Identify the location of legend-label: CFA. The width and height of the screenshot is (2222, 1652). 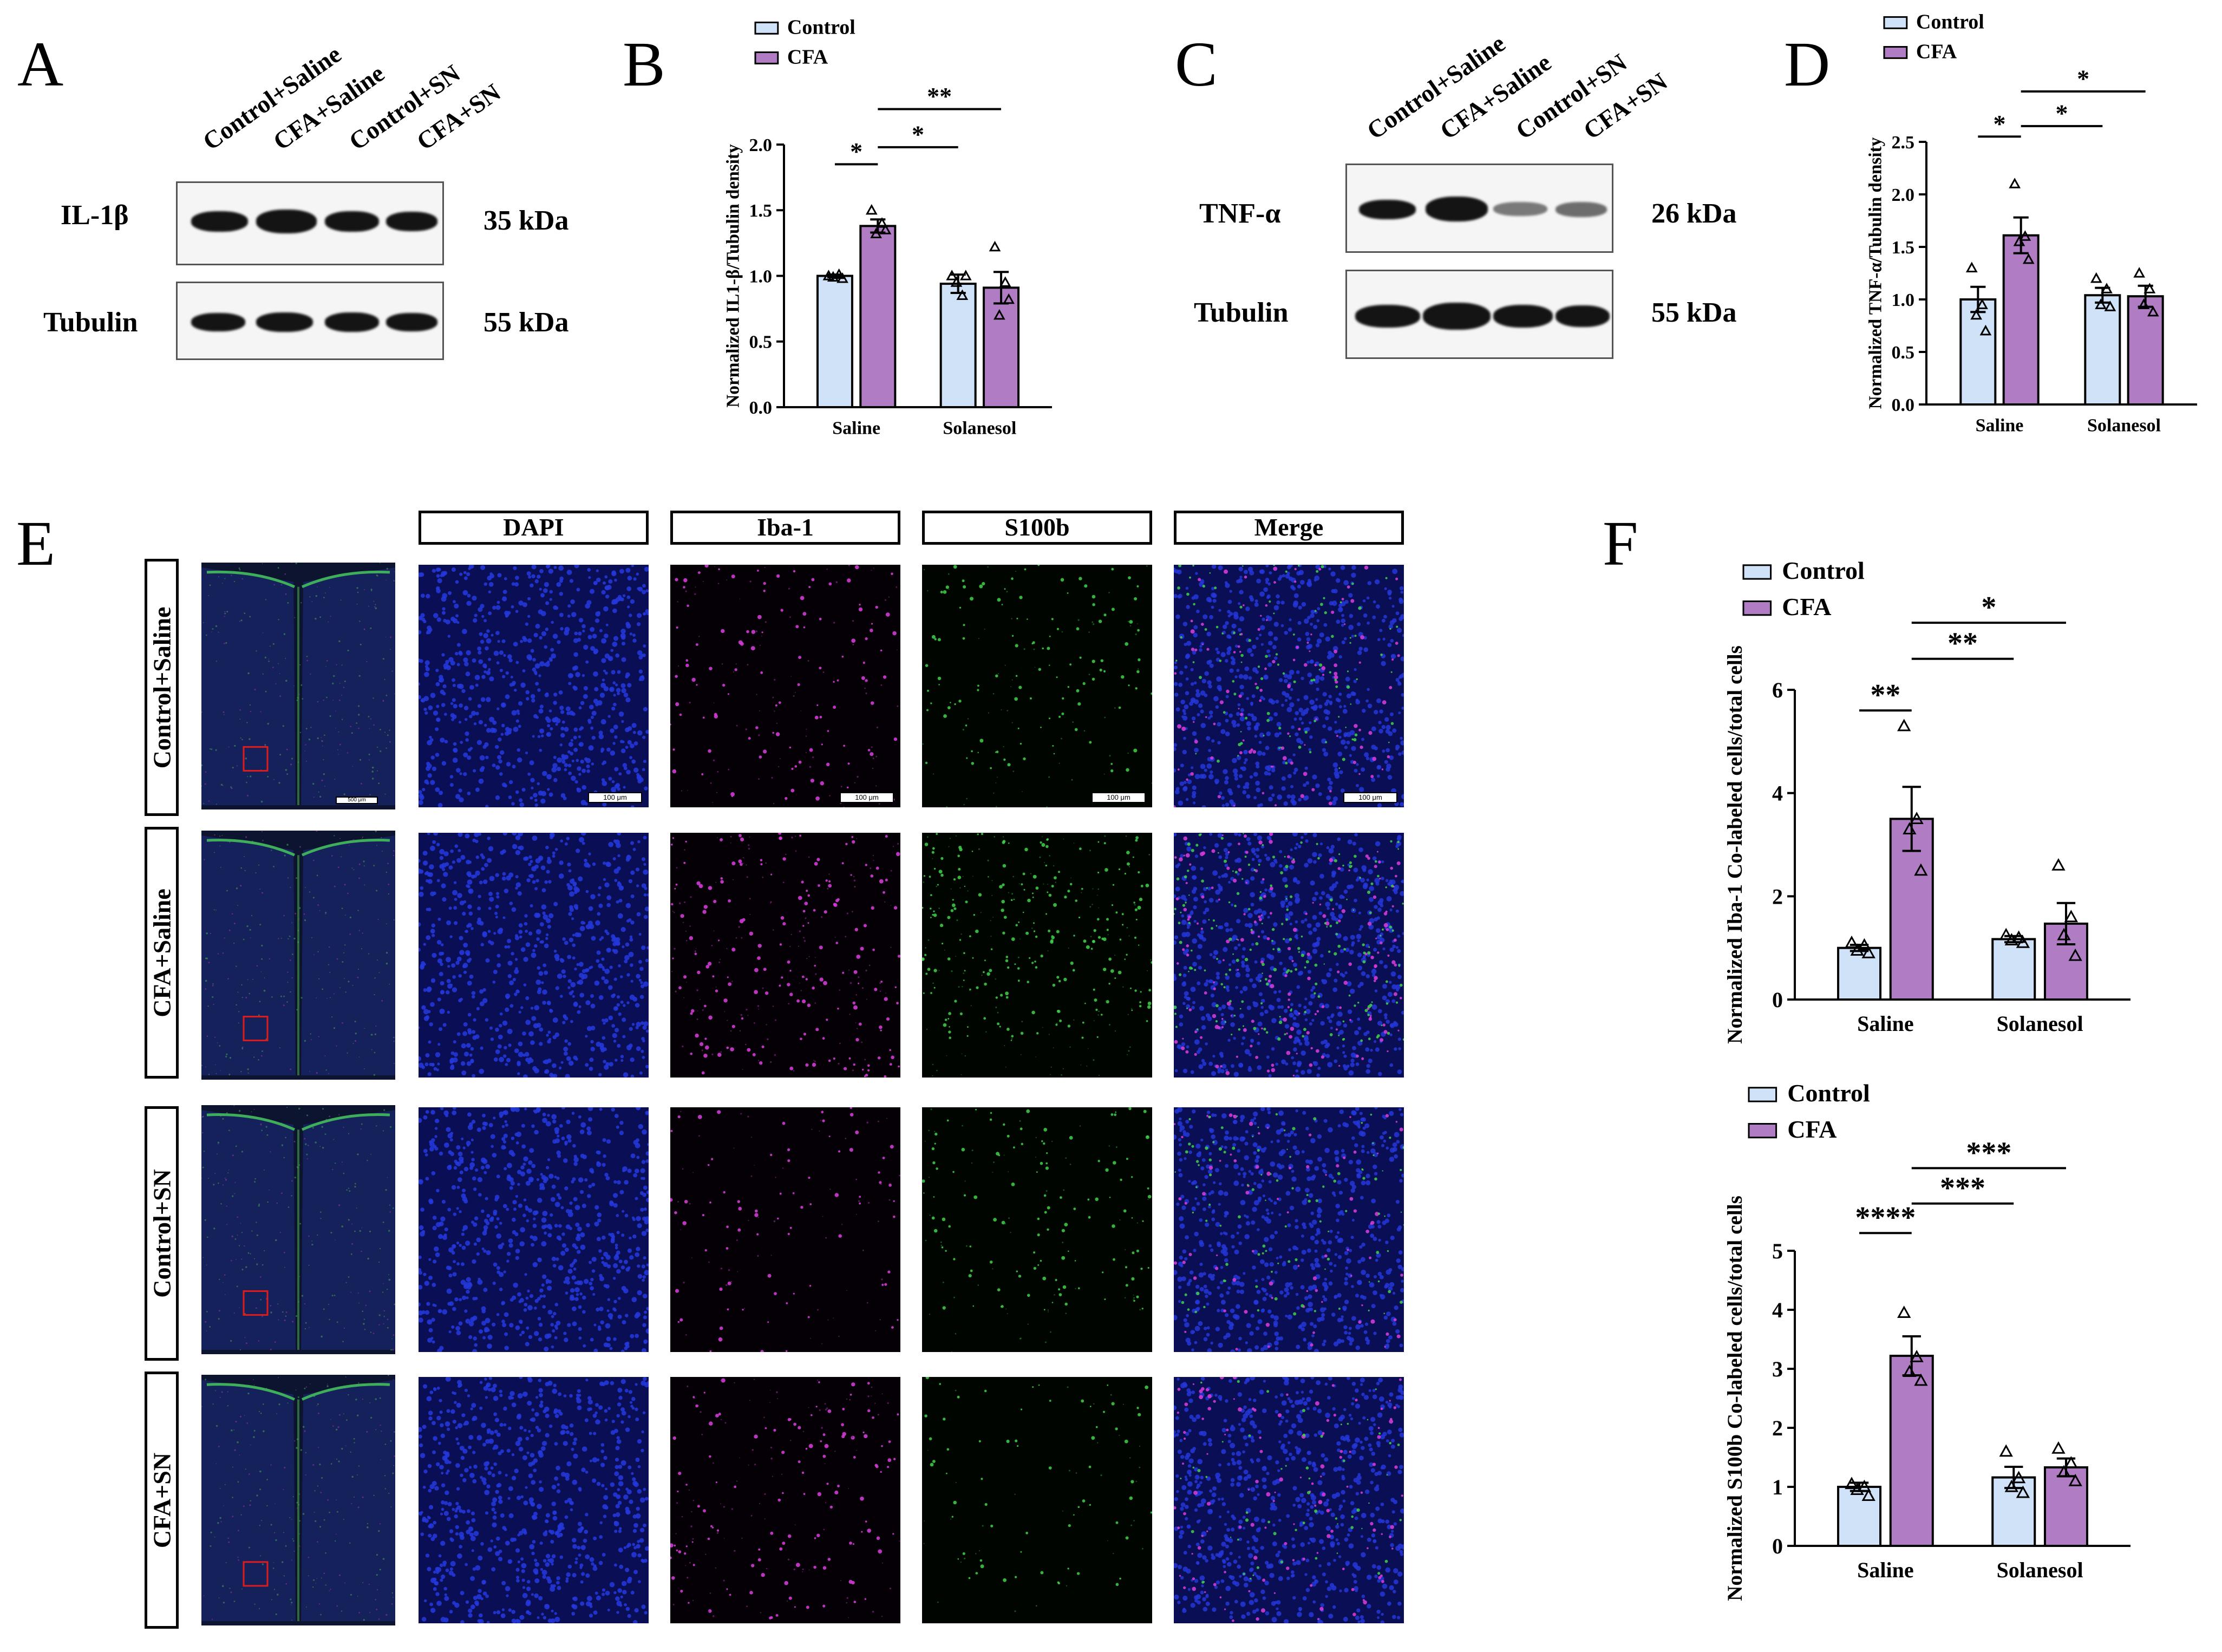
(1812, 1129).